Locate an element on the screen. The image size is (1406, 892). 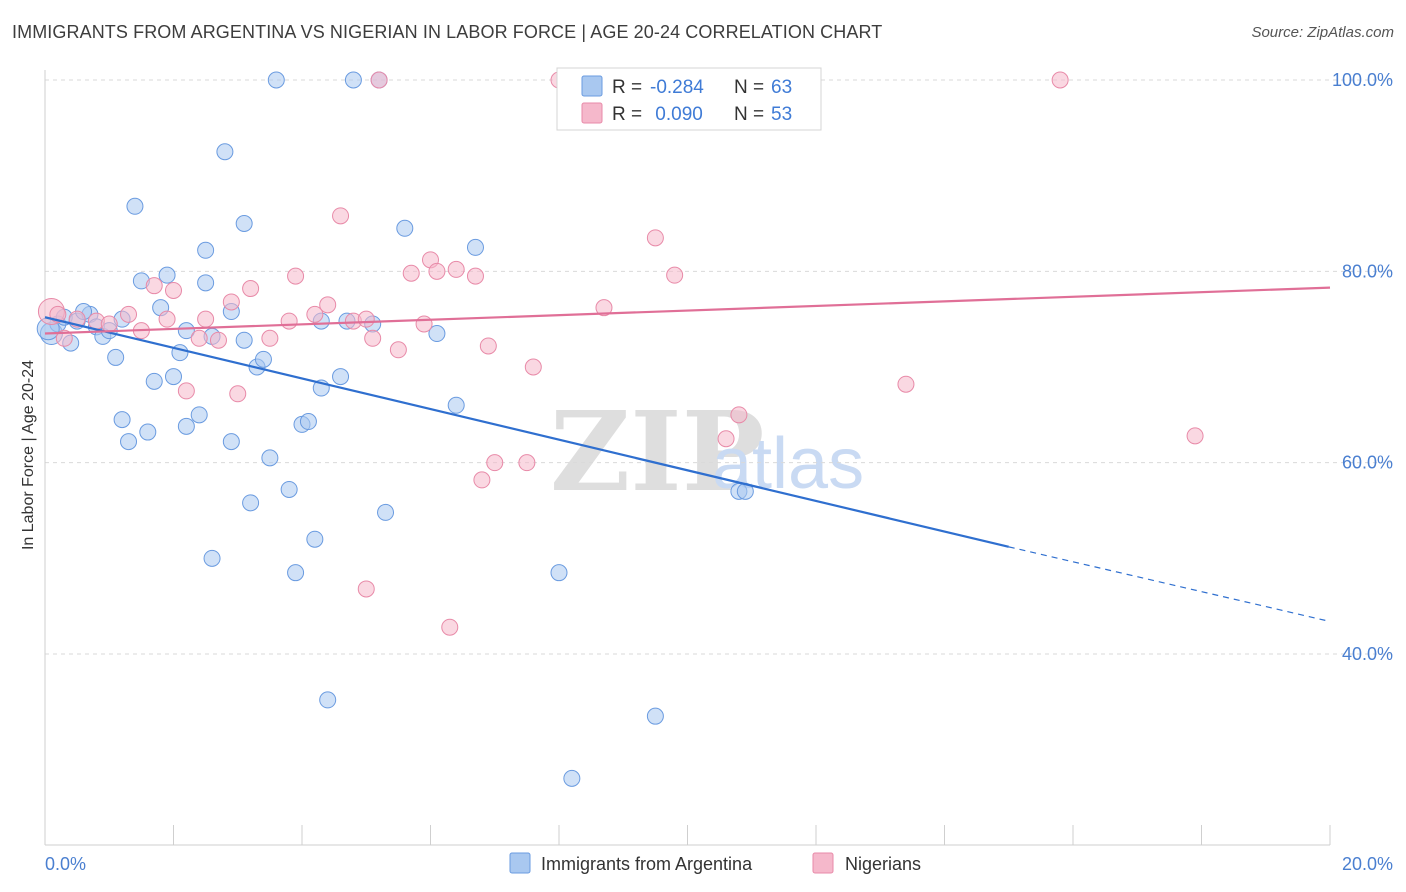
legend-r-label-nigerians: R = is located at coordinates (627, 114).